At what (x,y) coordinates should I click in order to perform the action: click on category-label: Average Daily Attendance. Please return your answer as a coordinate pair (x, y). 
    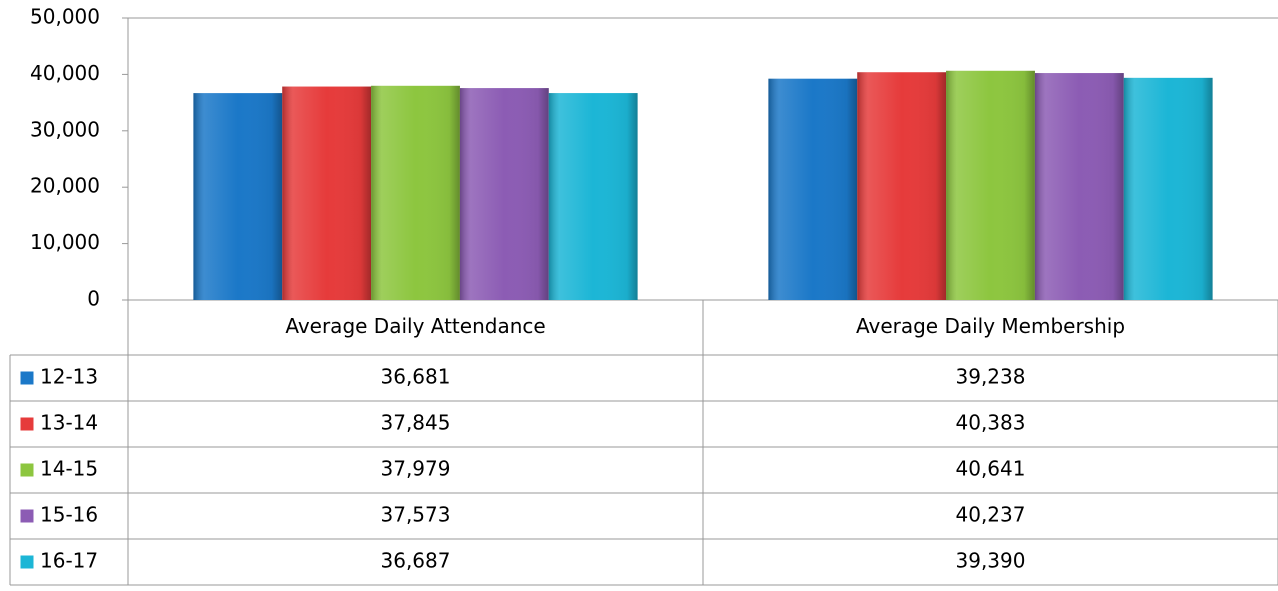
    Looking at the image, I should click on (415, 326).